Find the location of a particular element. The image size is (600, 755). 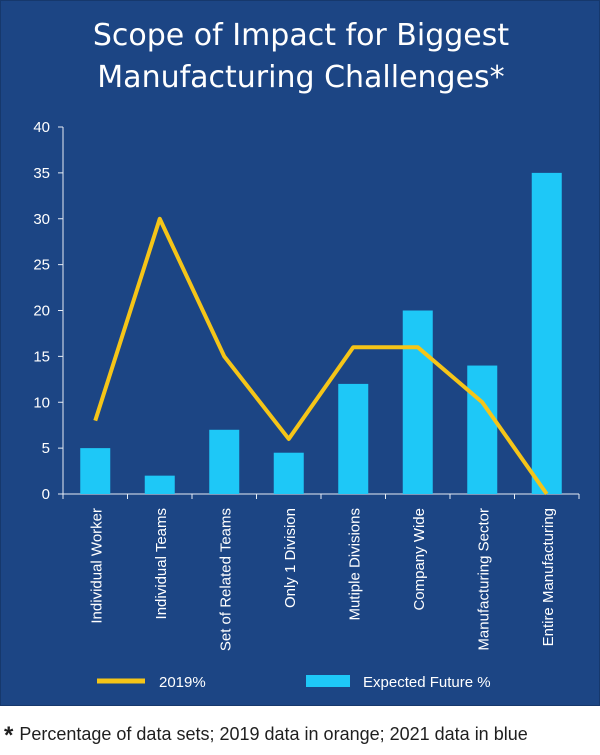

y-tick-label: 0 is located at coordinates (46, 494).